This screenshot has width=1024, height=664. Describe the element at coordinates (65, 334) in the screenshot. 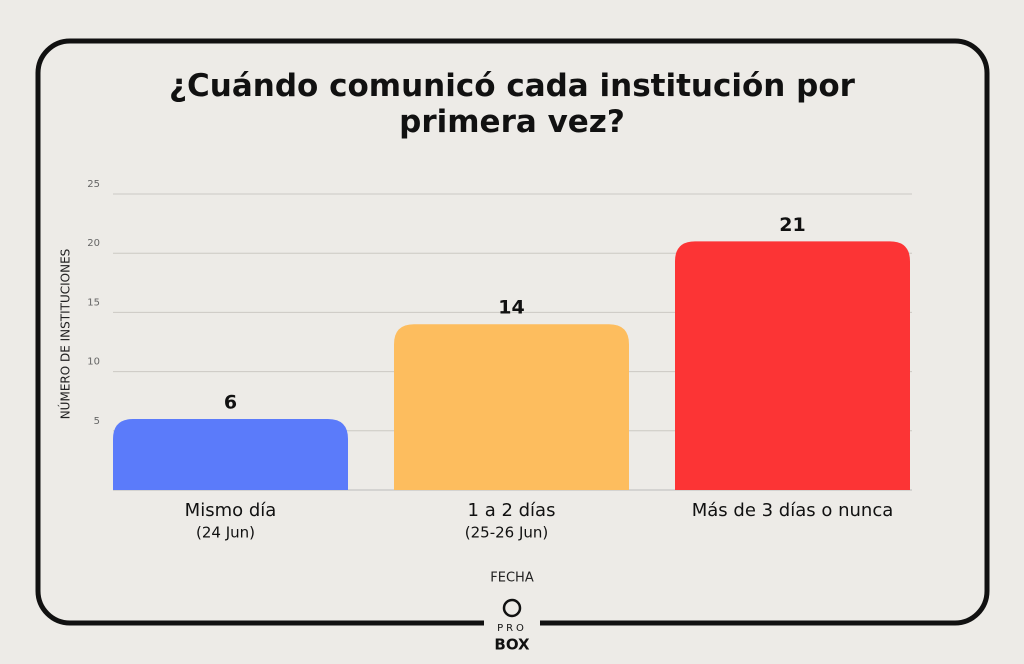

I see `y-axis-label: NÚMERO DE INSTITUCIONES` at that location.